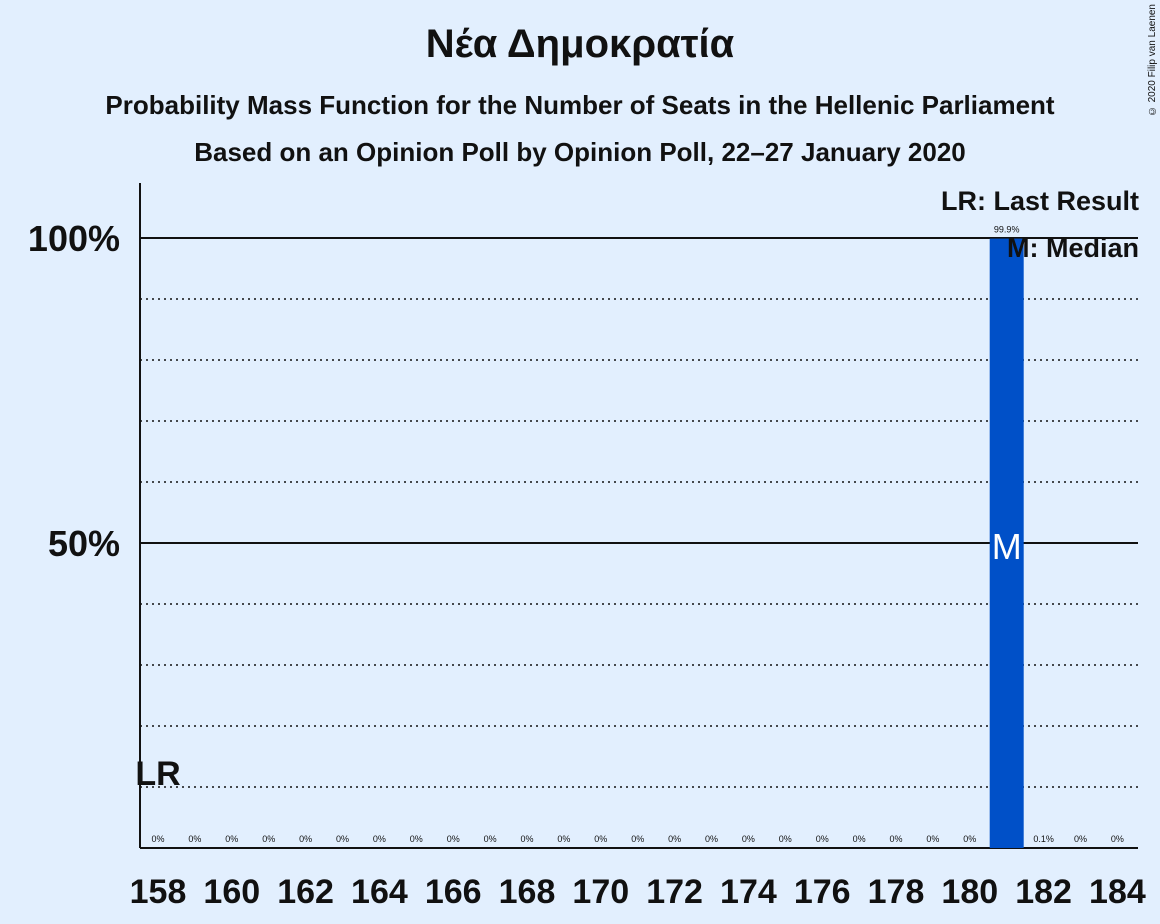 The image size is (1160, 924). I want to click on x-tick-label: 170, so click(600, 892).